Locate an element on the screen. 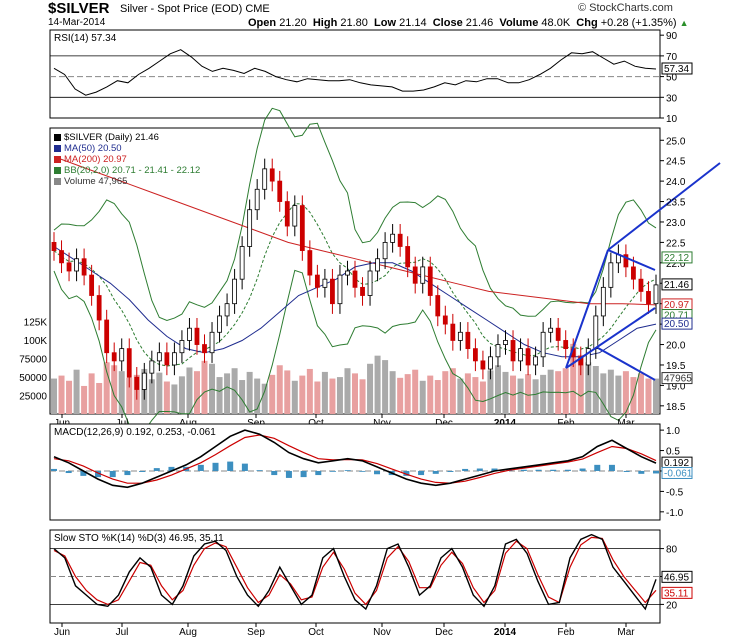 This screenshot has width=750, height=639. price-bb-lower-value: 20.71 is located at coordinates (676, 316).